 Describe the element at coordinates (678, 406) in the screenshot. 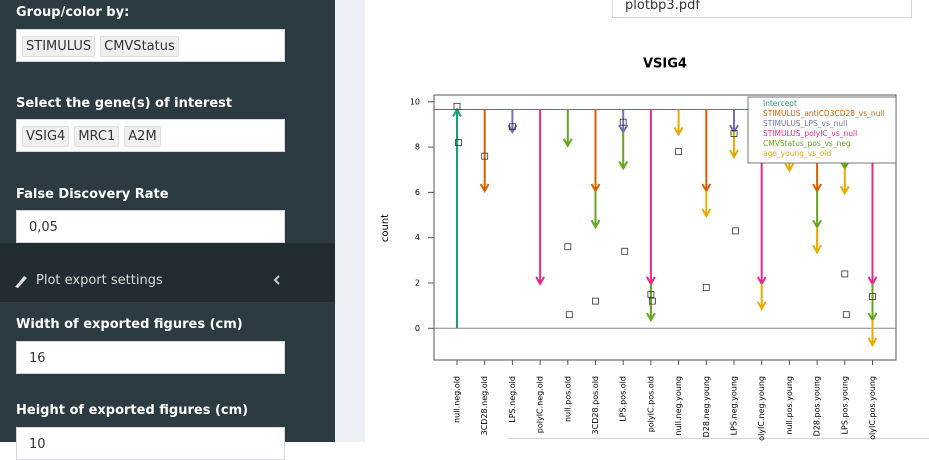

I see `x-tick-label: null.neg.young` at that location.